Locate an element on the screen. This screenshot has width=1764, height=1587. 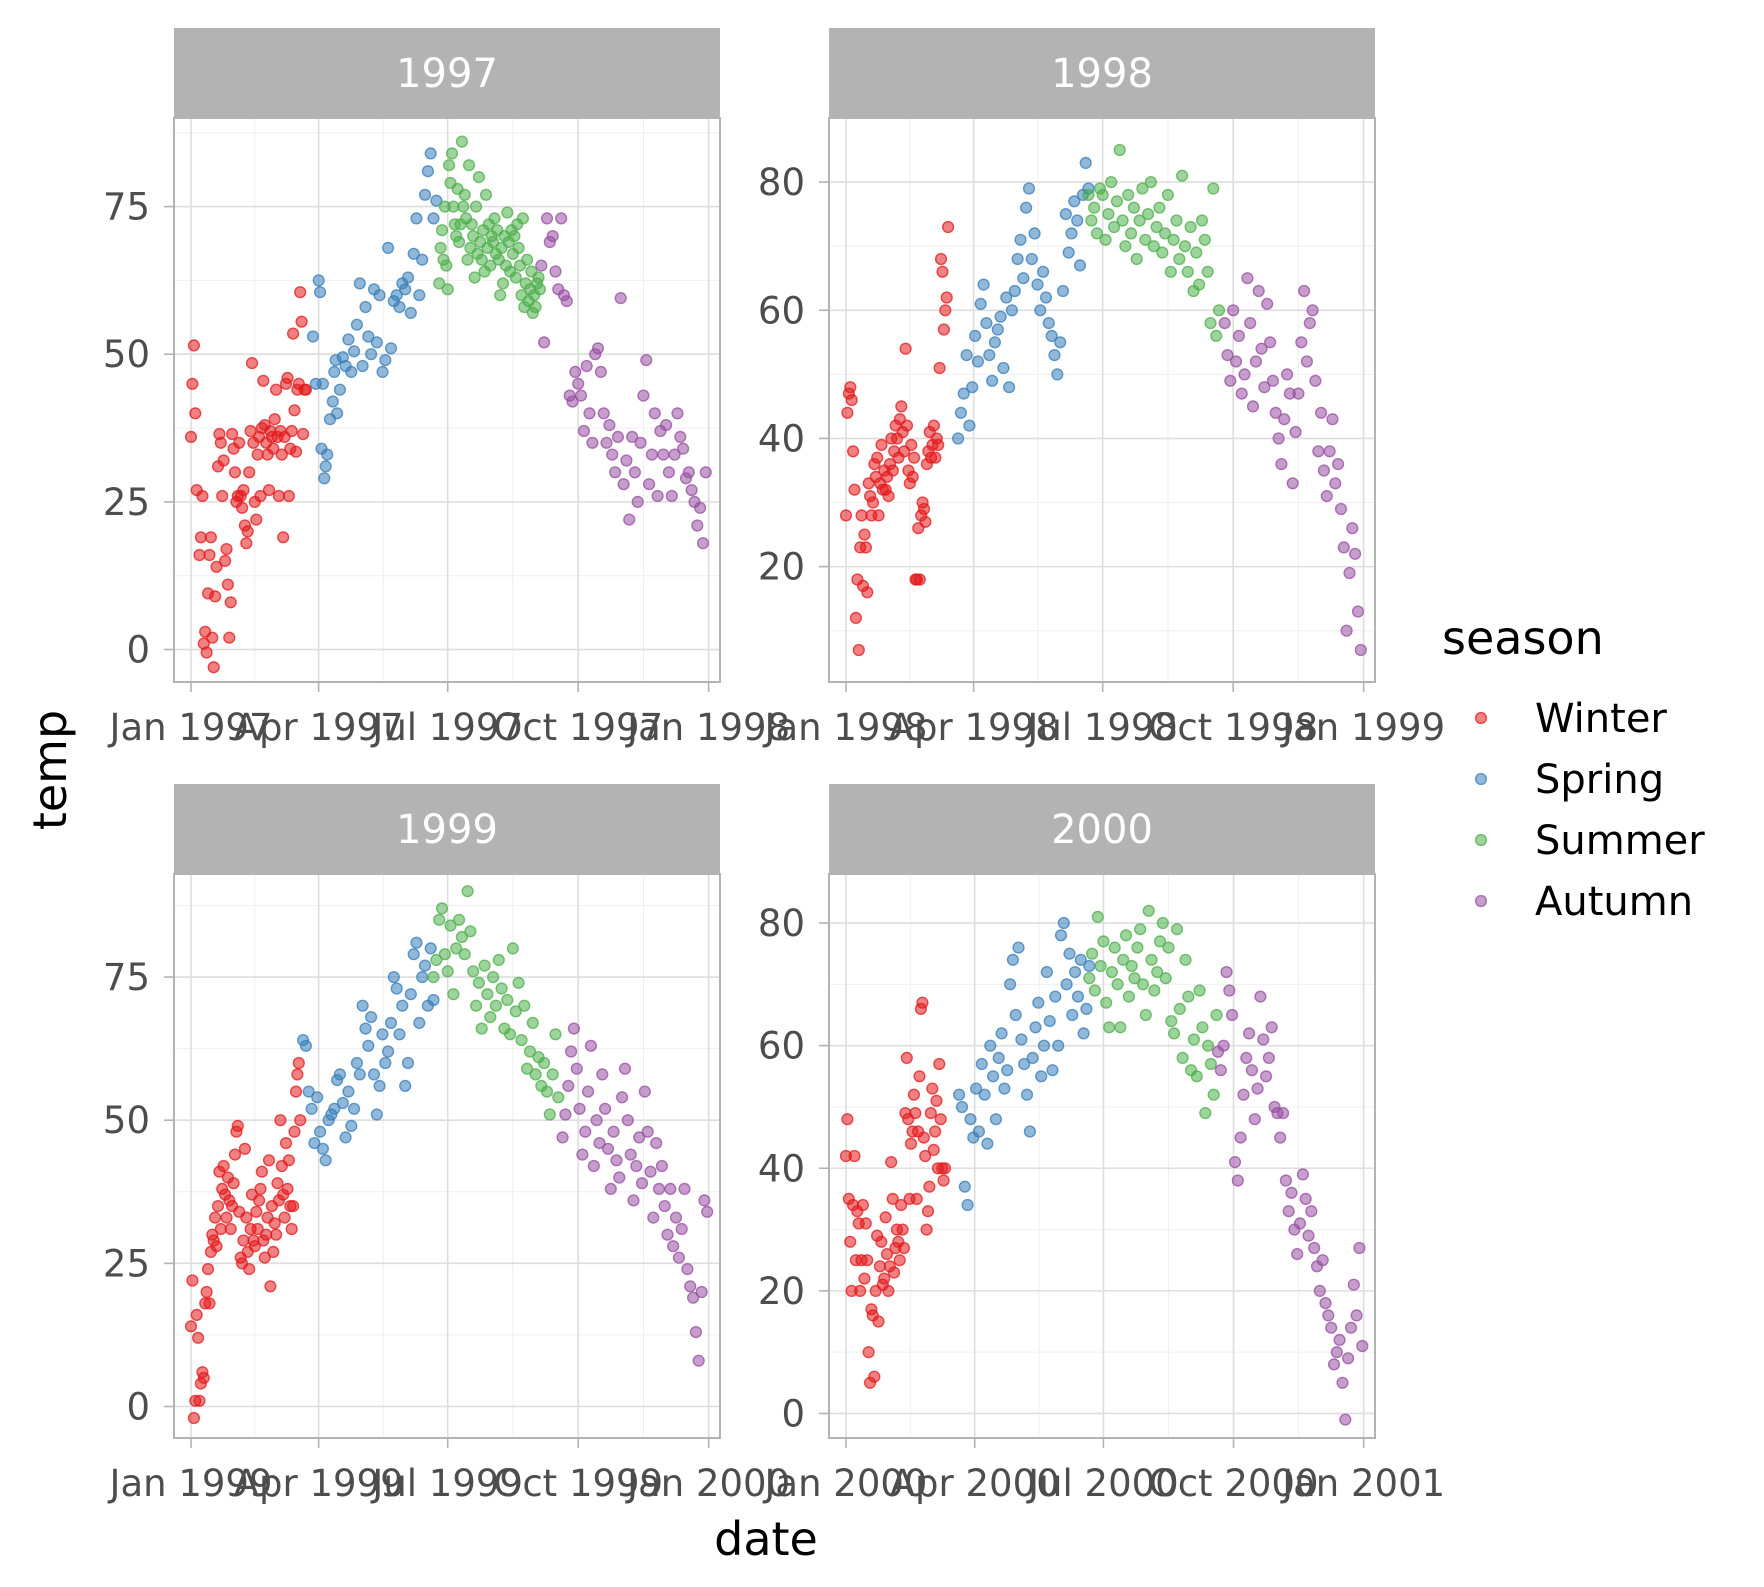
x-tick-label: Apr 2000 is located at coordinates (975, 1483).